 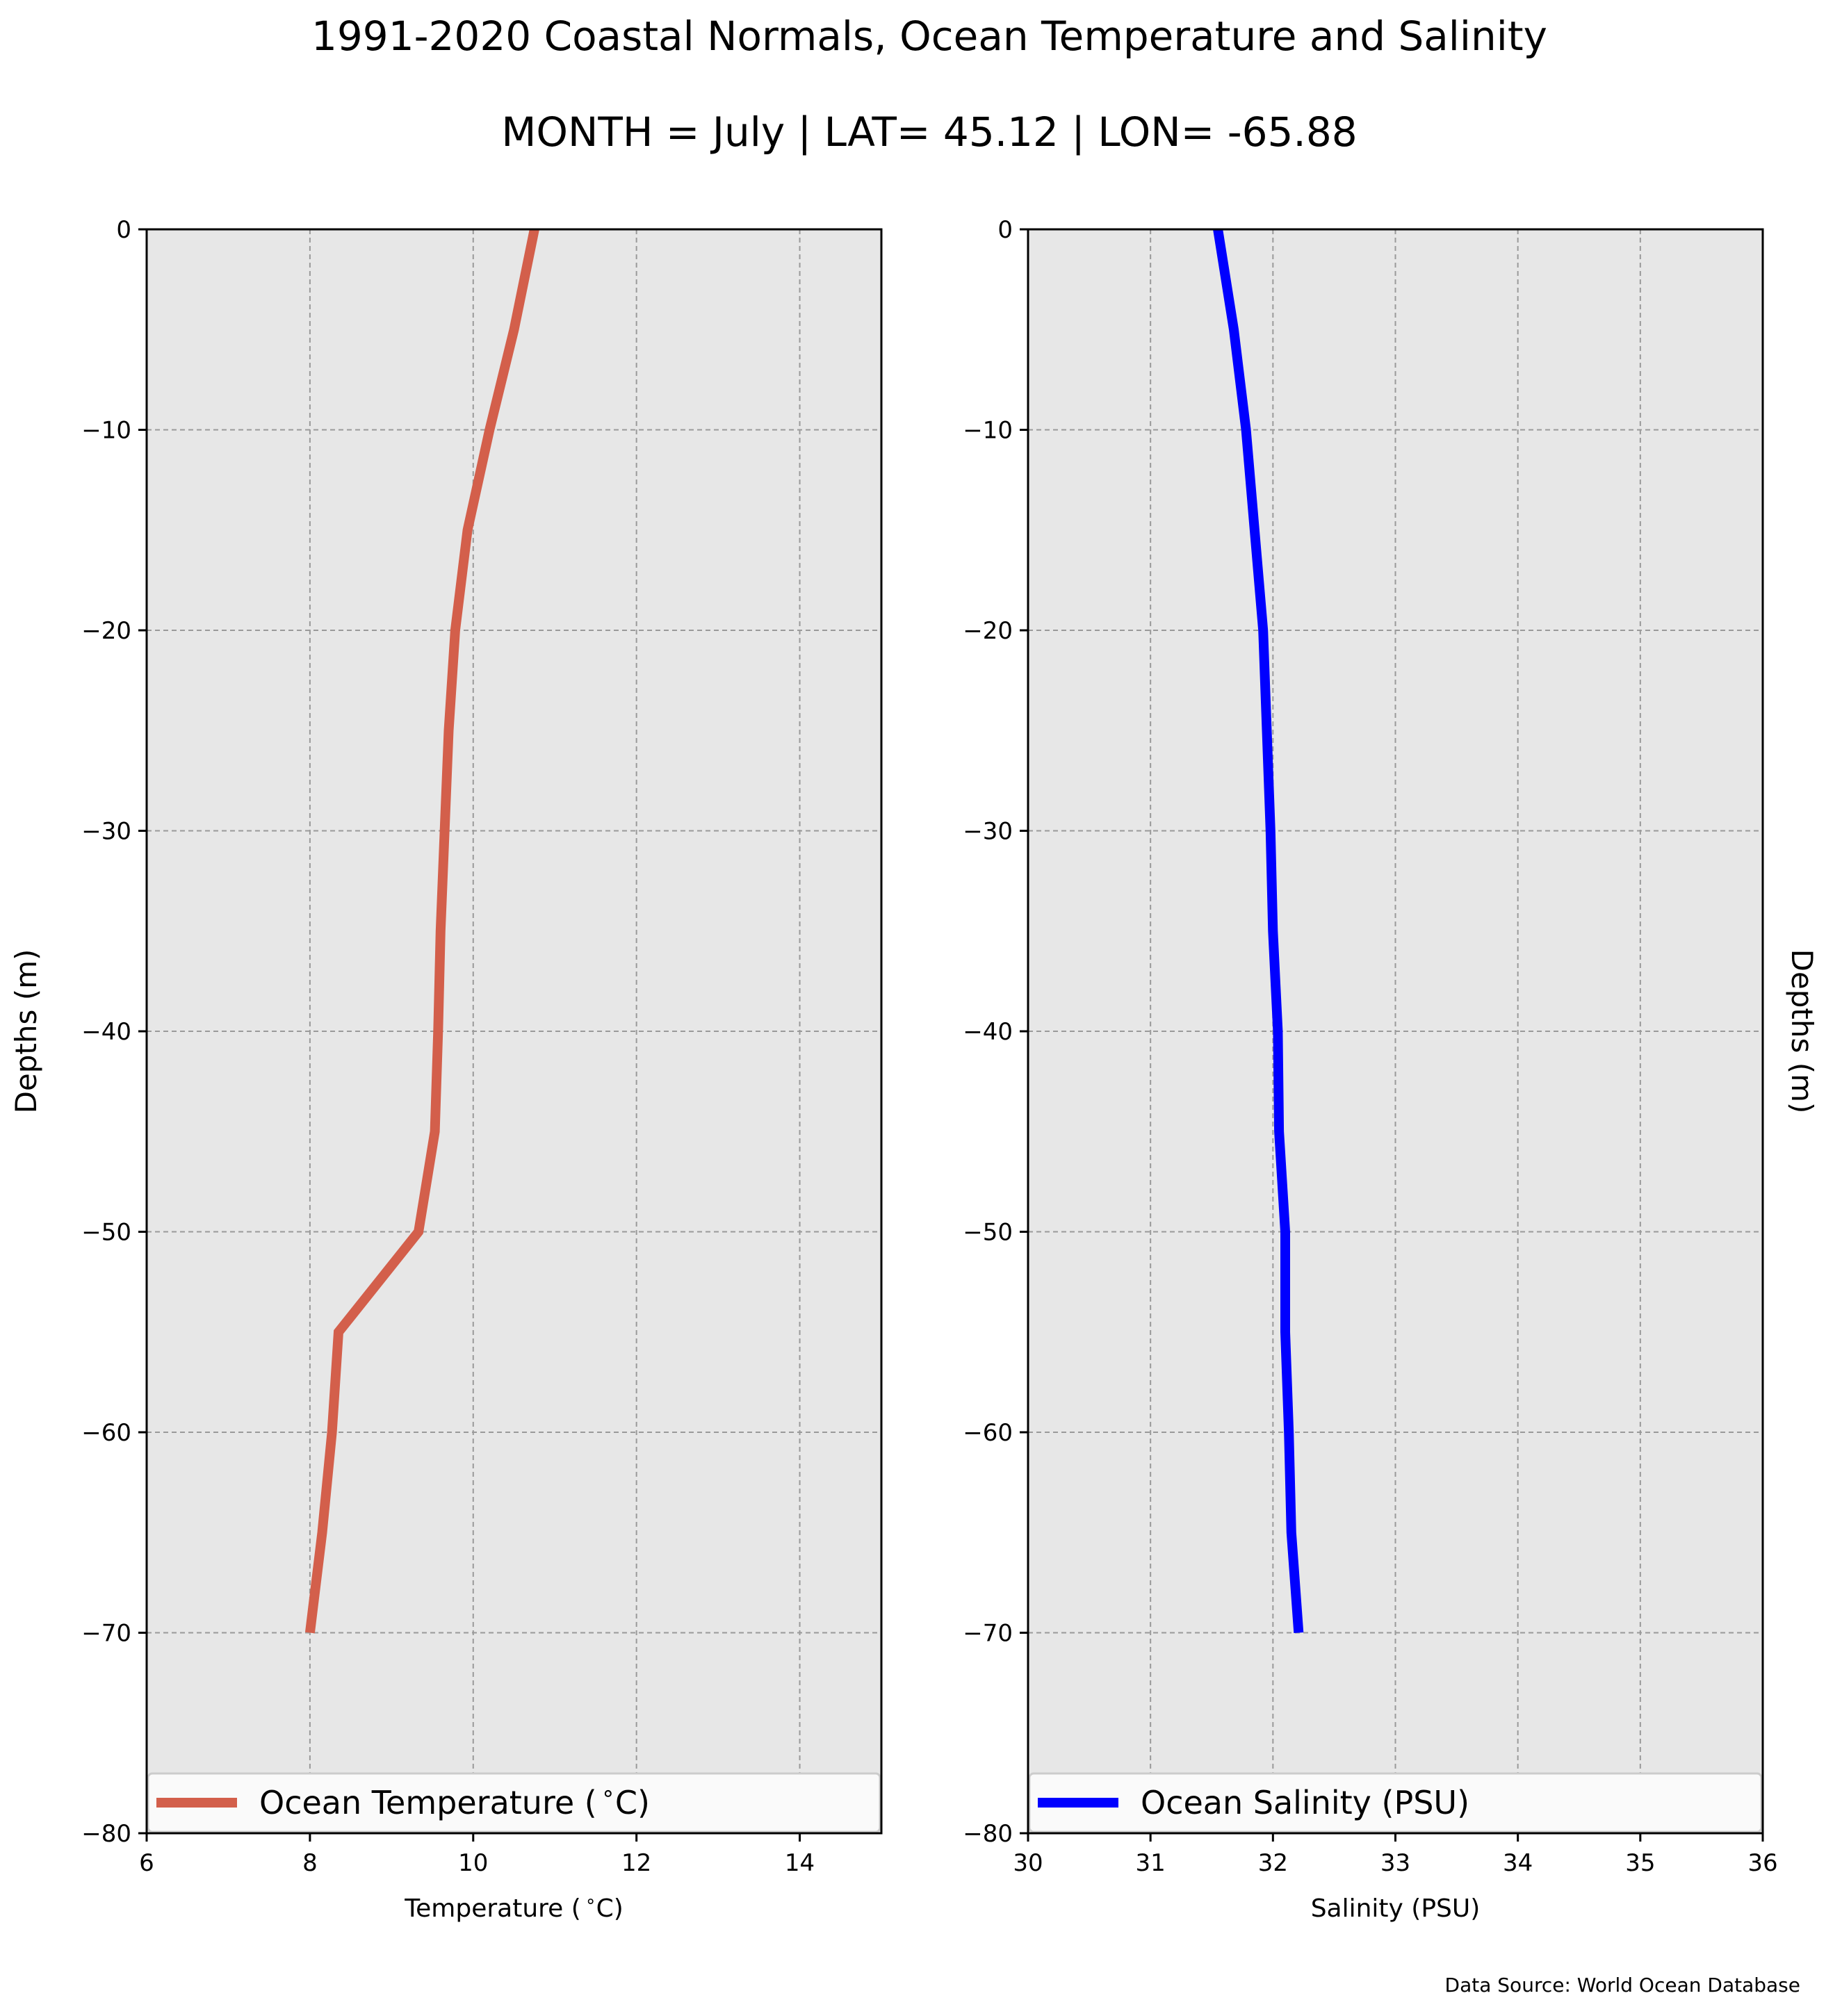 I want to click on data-source-note: Data Source: World Ocean Database, so click(x=1623, y=1986).